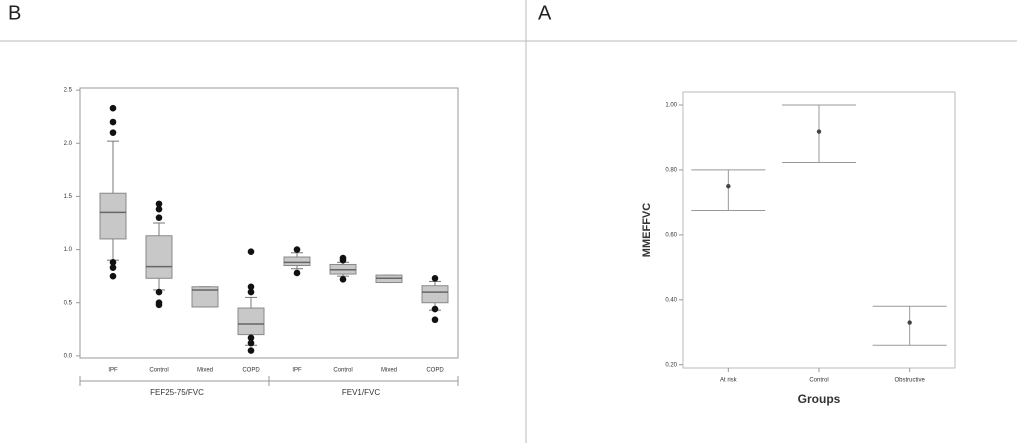 Image resolution: width=1017 pixels, height=443 pixels. Describe the element at coordinates (68, 197) in the screenshot. I see `y-tick-label: 1.5` at that location.